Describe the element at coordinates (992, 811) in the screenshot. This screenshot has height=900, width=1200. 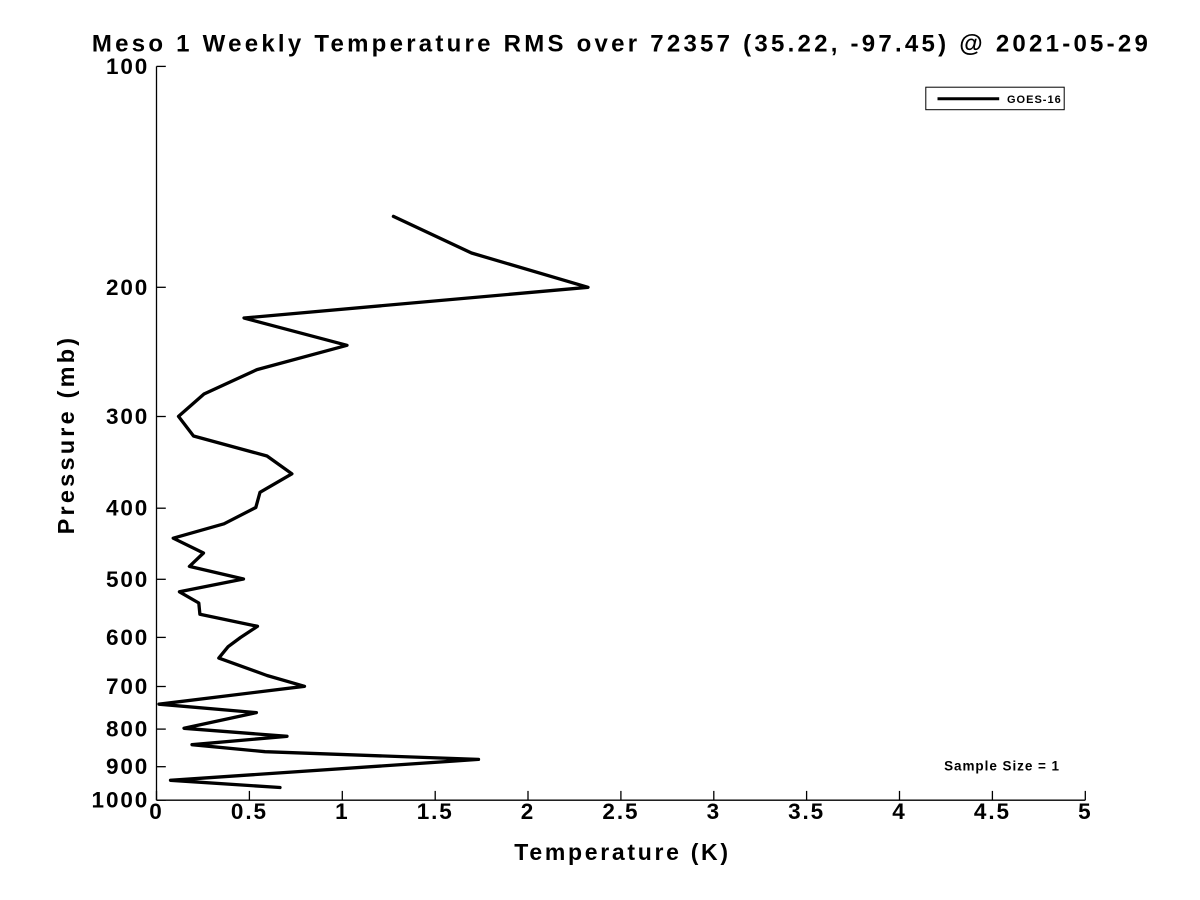
I see `svg-text: 4.5` at that location.